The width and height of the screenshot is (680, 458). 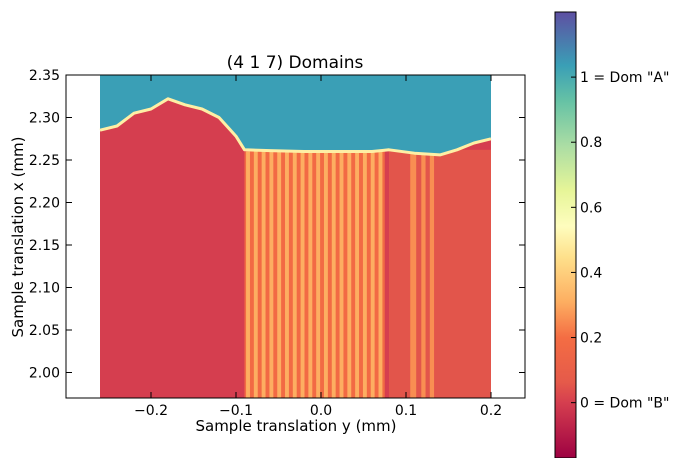 I want to click on colorbar-tick-label: 0.8, so click(x=591, y=143).